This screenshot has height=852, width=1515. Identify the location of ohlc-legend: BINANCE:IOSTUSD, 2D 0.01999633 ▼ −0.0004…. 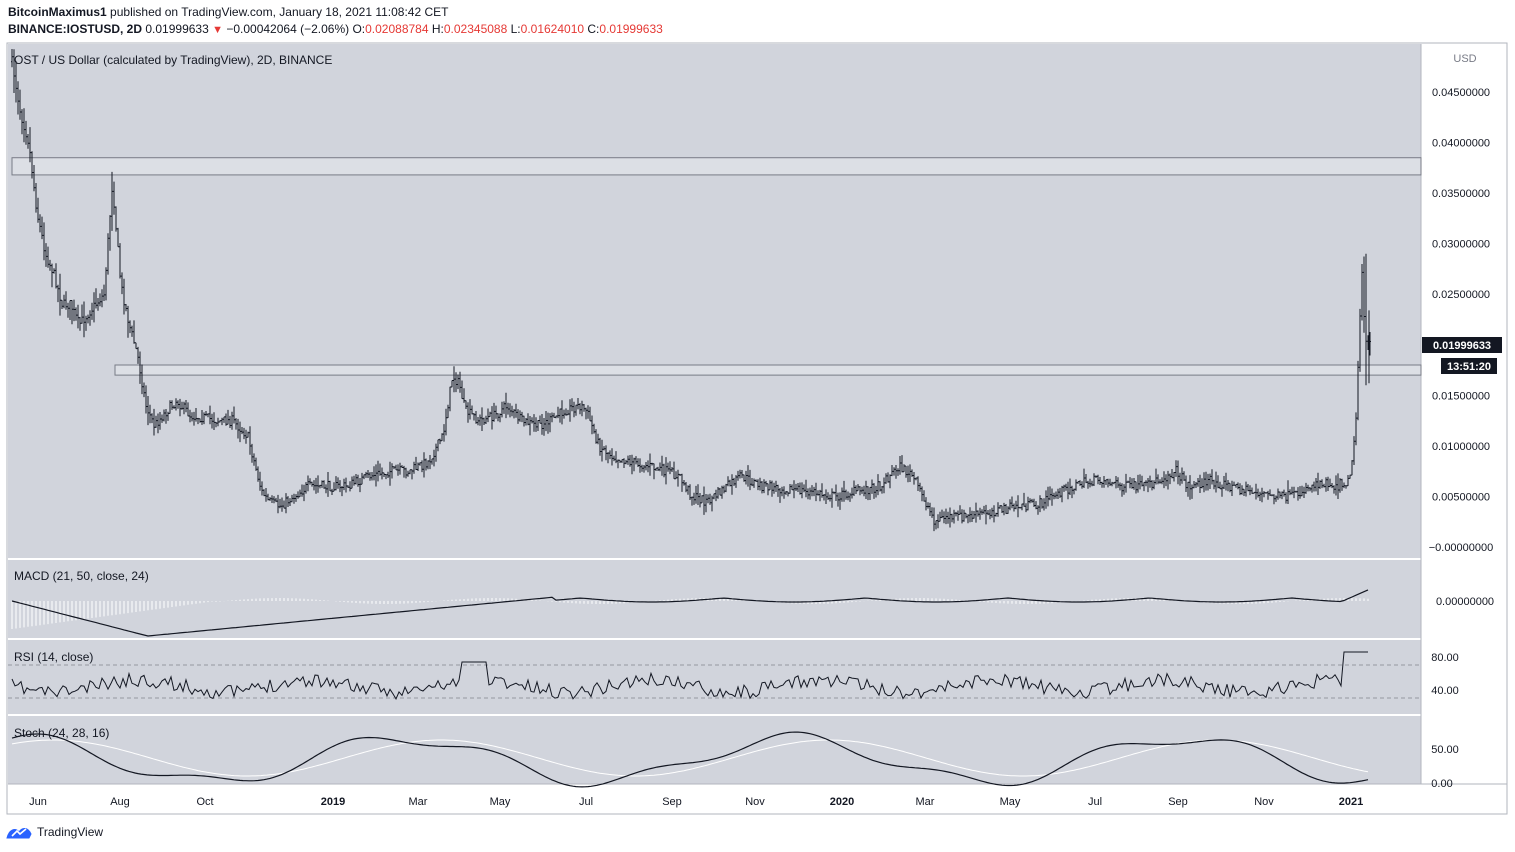
(335, 29).